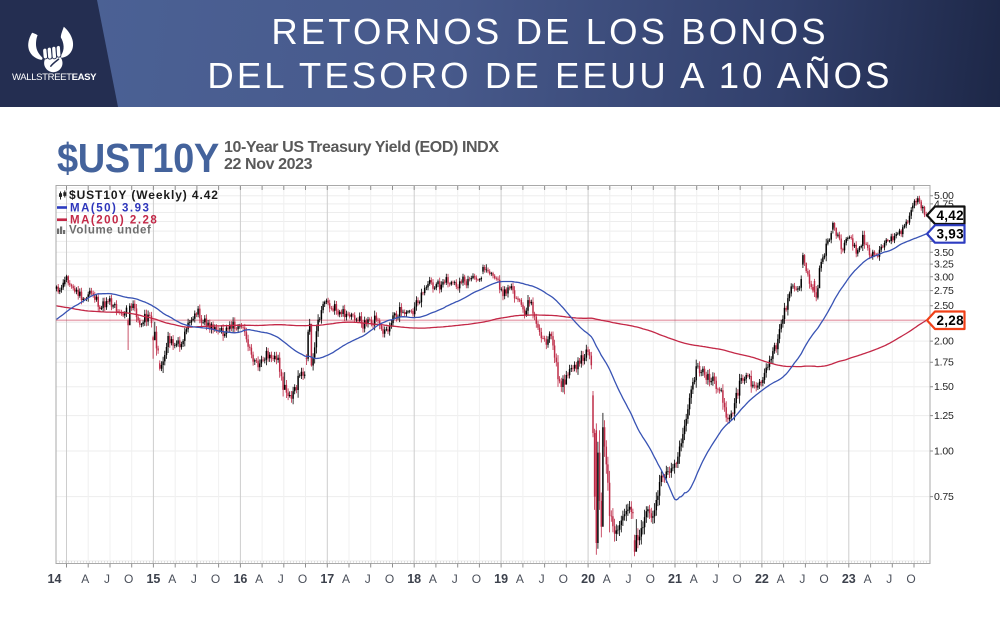 Image resolution: width=1000 pixels, height=631 pixels. Describe the element at coordinates (944, 387) in the screenshot. I see `svg-text: 1.50` at that location.